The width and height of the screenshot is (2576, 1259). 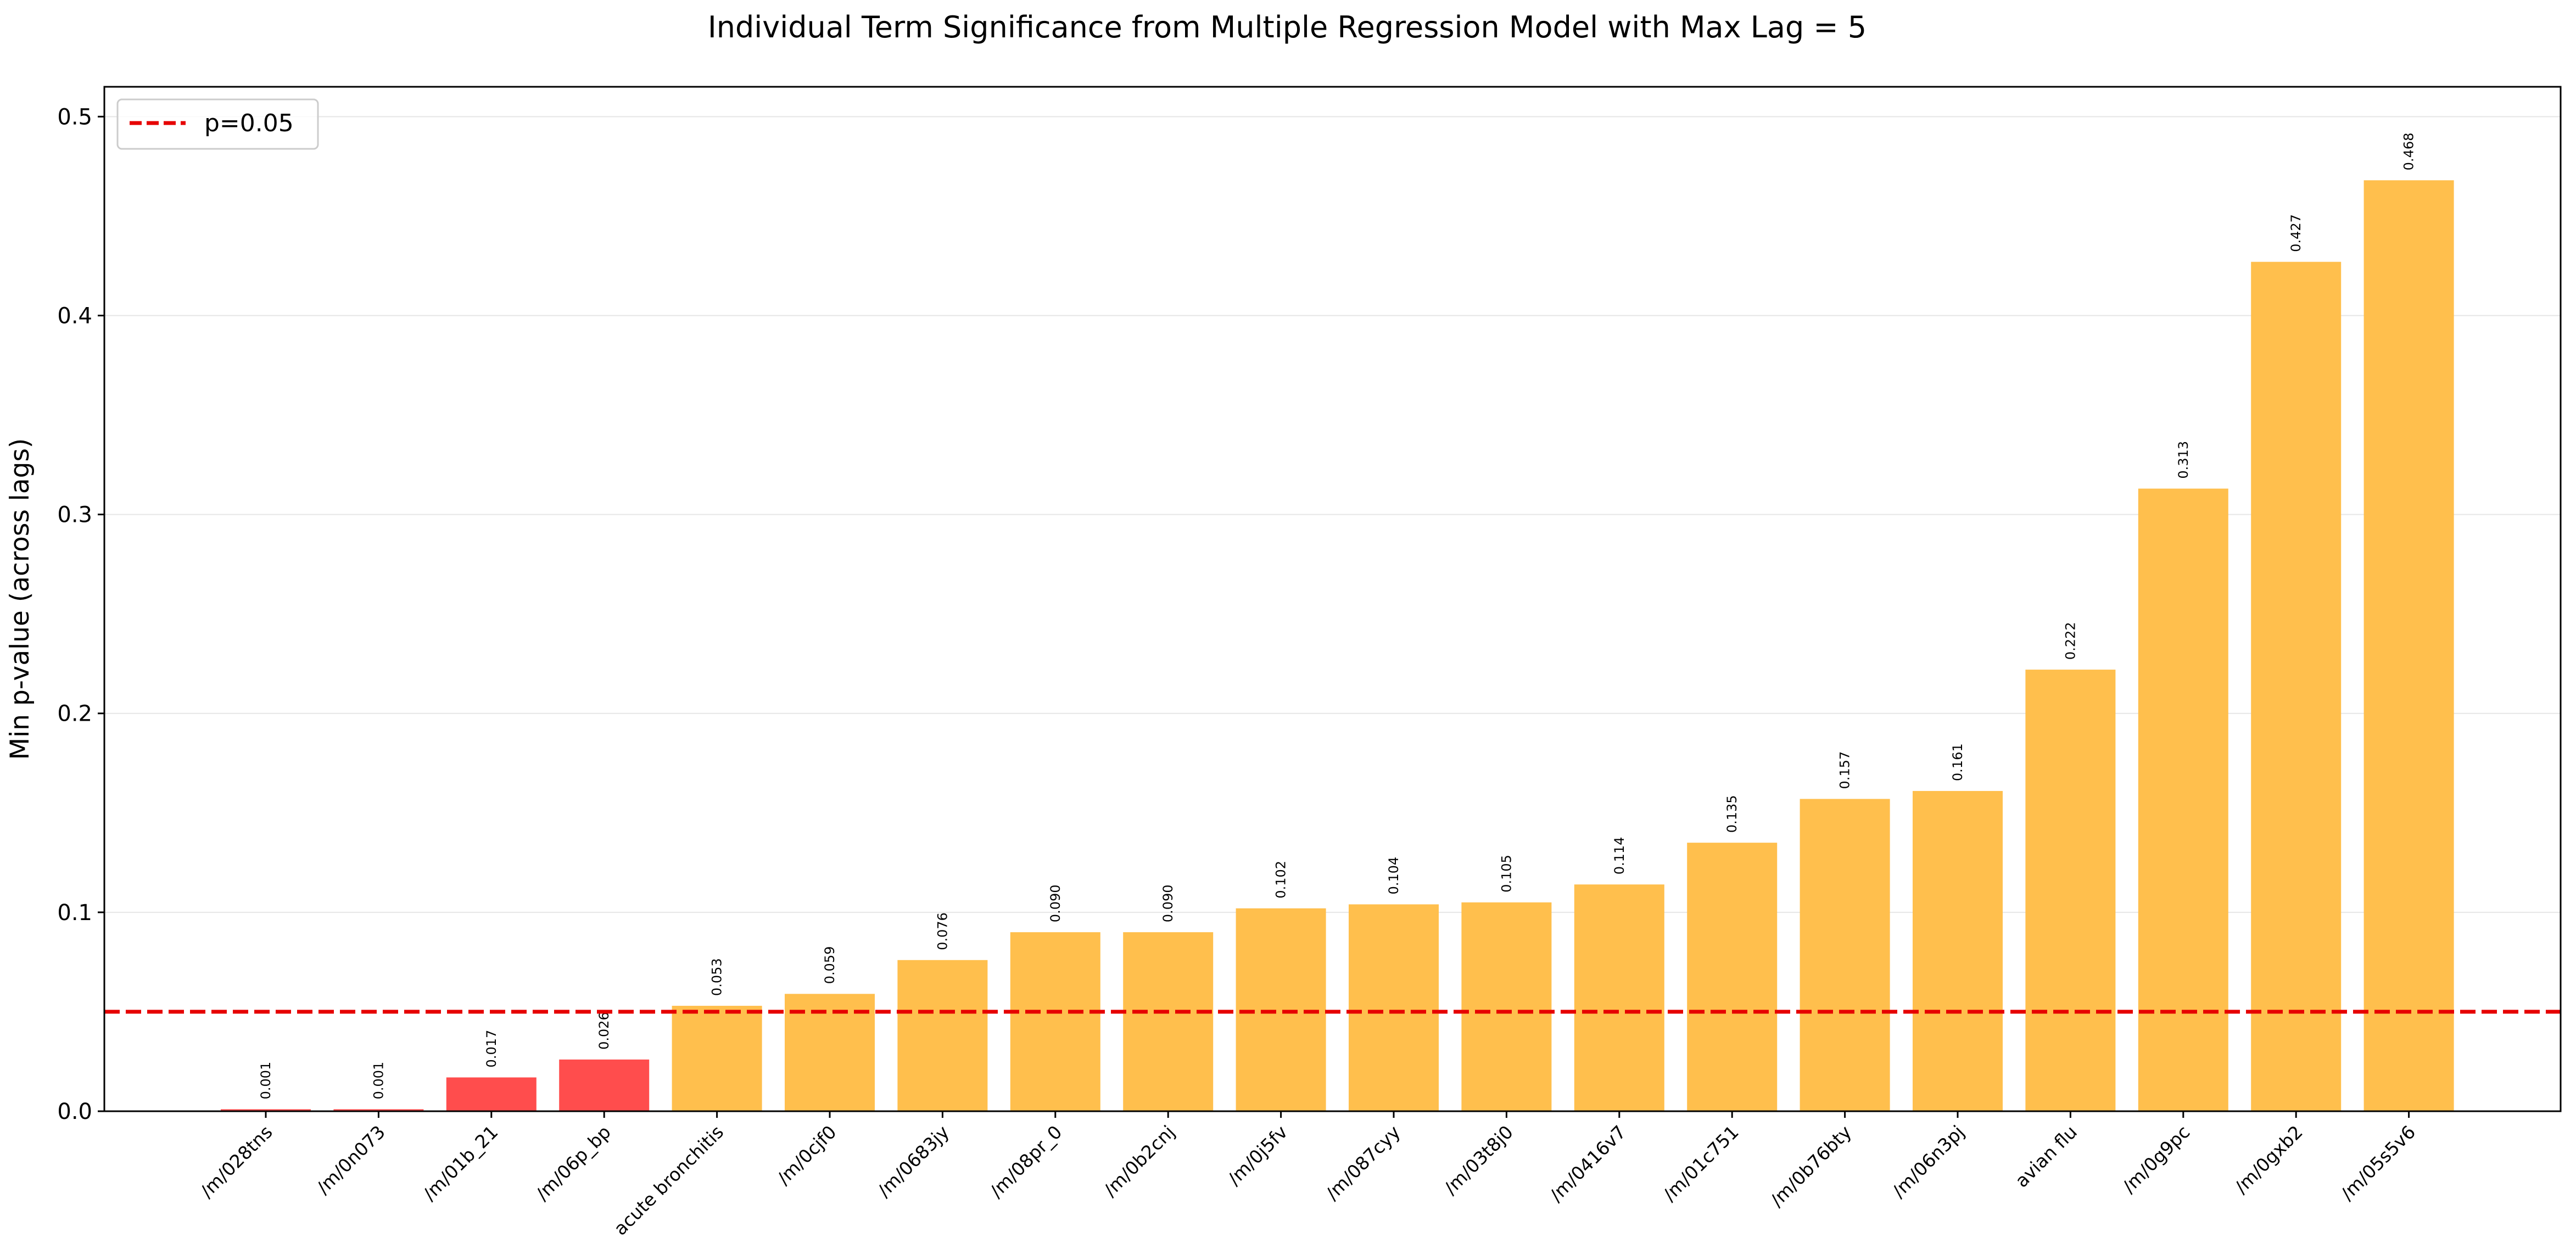 What do you see at coordinates (74, 515) in the screenshot?
I see `y-tick-label: 0.3` at bounding box center [74, 515].